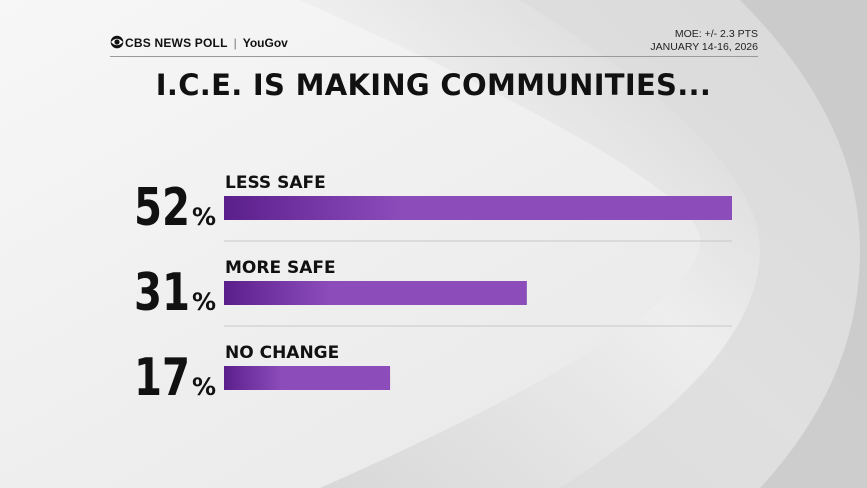  What do you see at coordinates (275, 183) in the screenshot?
I see `category-label: LESS SAFE` at bounding box center [275, 183].